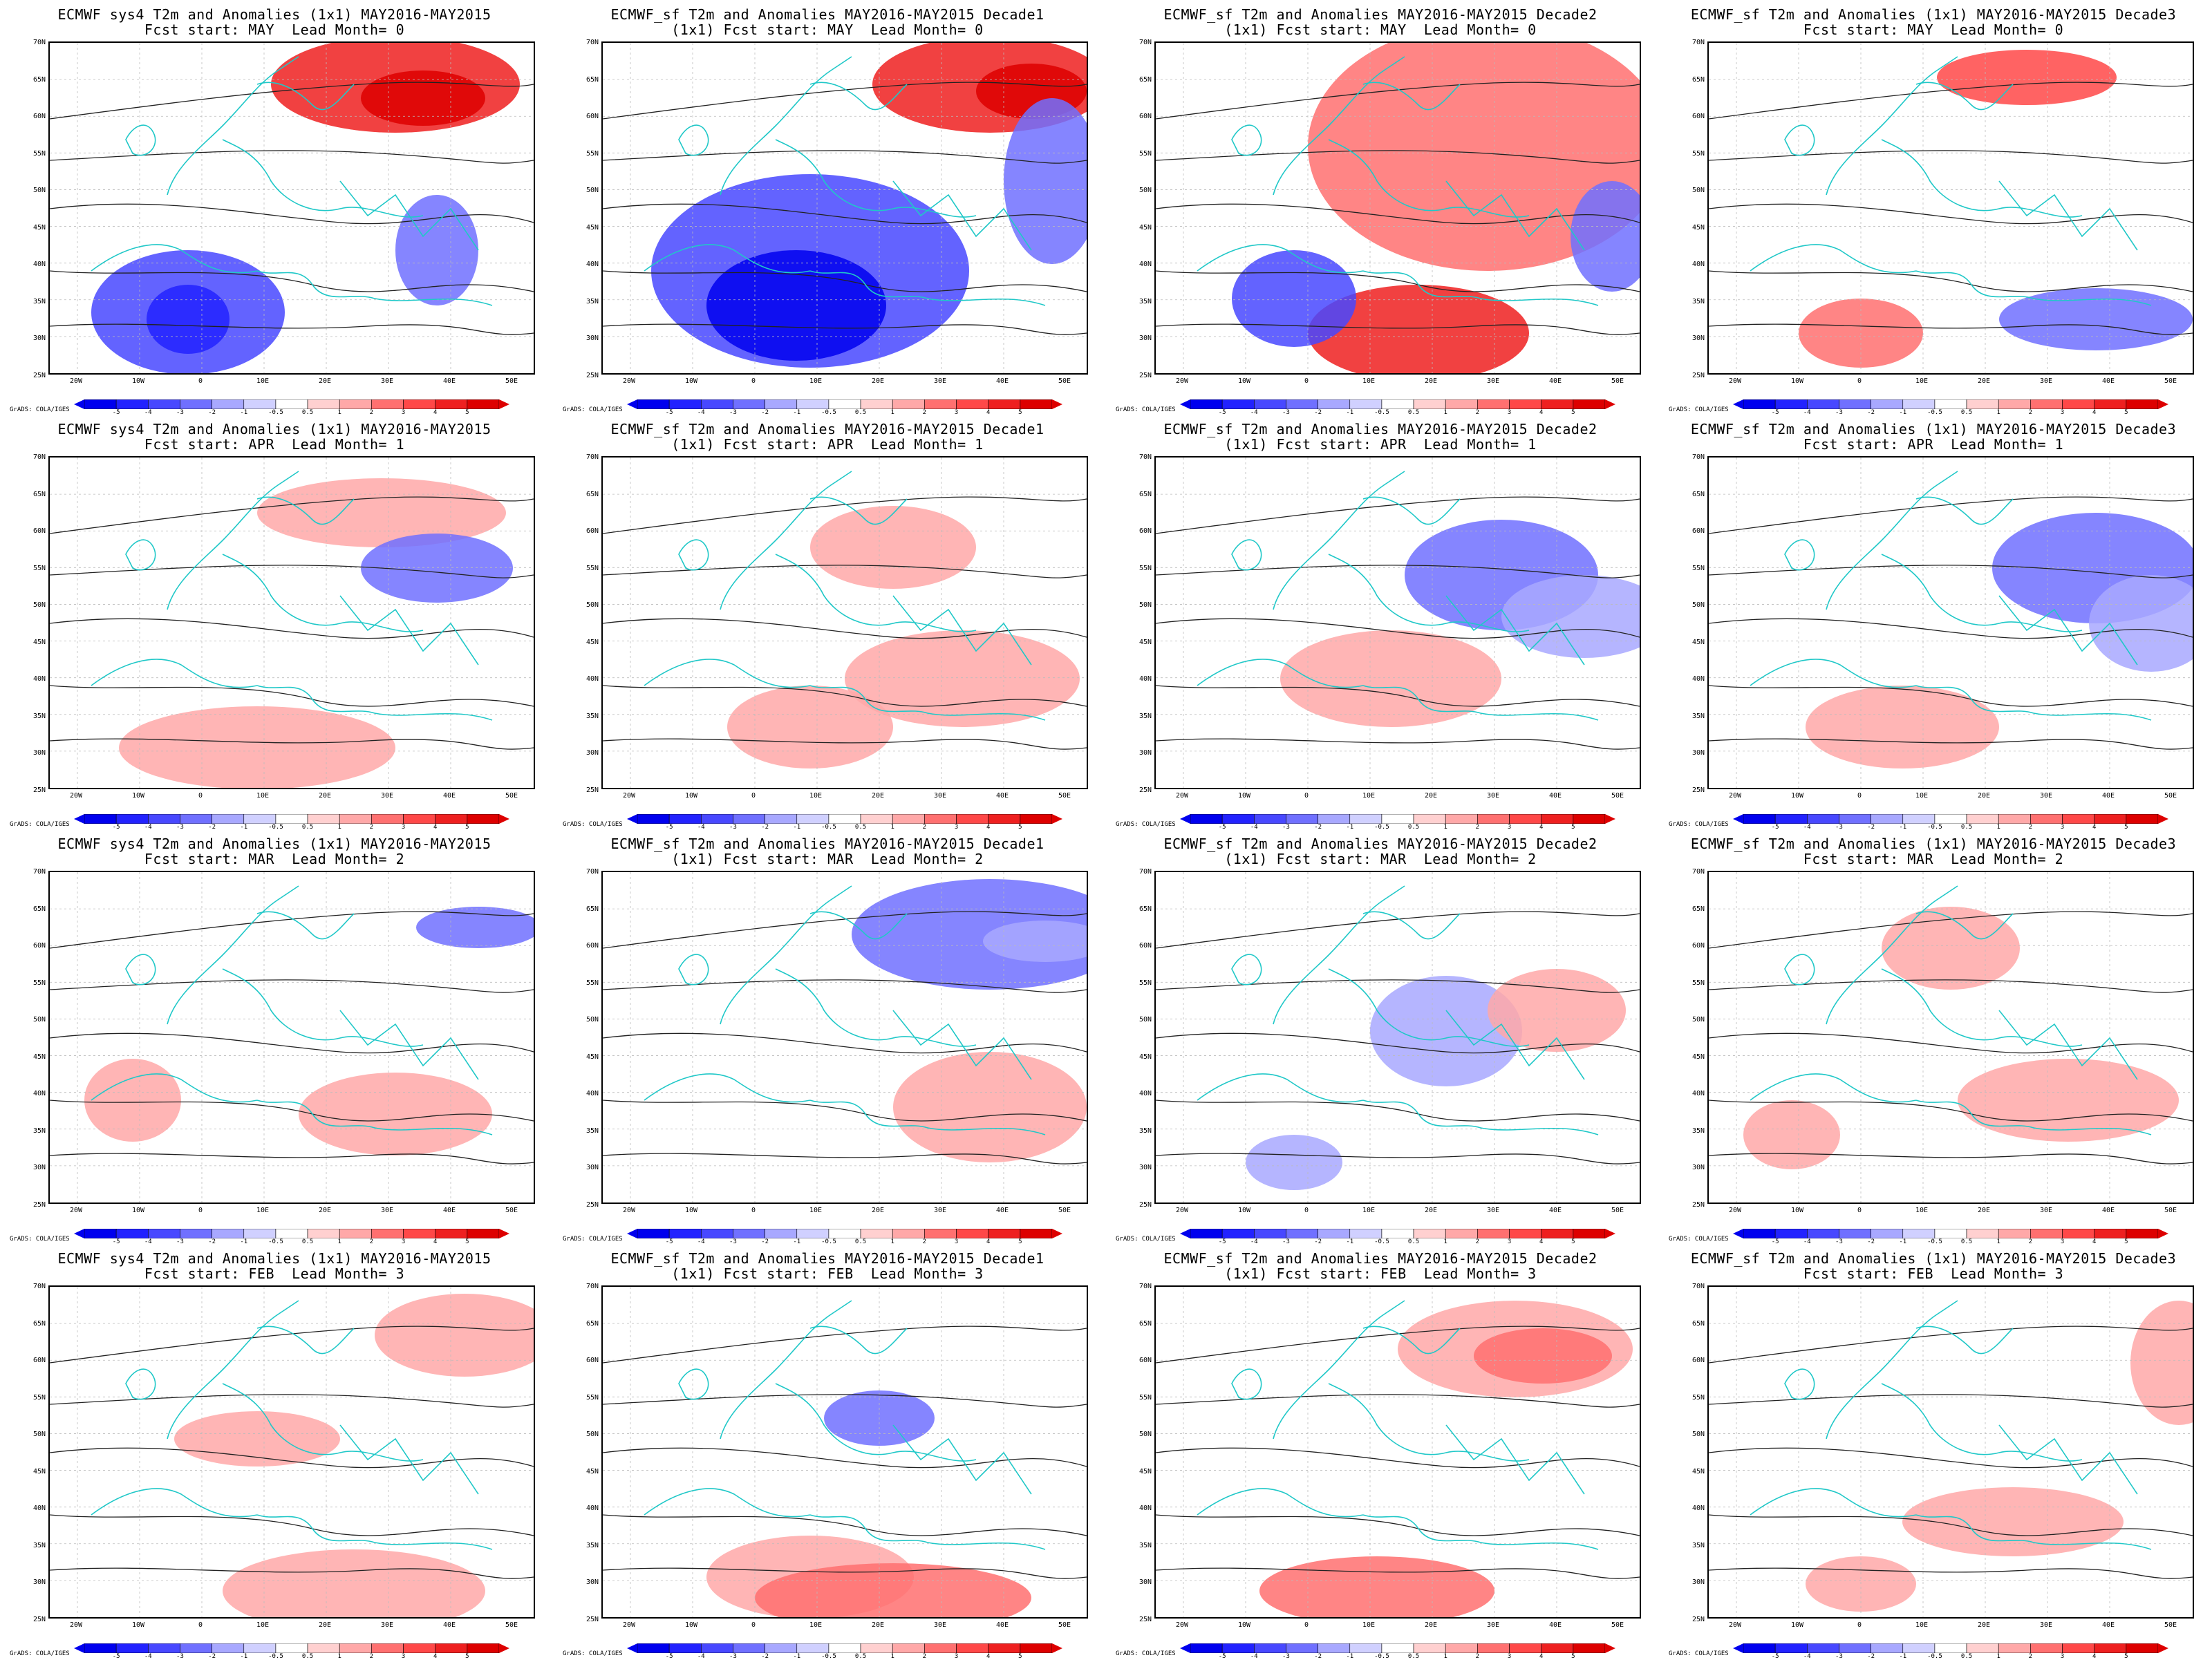 Image resolution: width=2212 pixels, height=1660 pixels. I want to click on latitude-label: 50N, so click(592, 605).